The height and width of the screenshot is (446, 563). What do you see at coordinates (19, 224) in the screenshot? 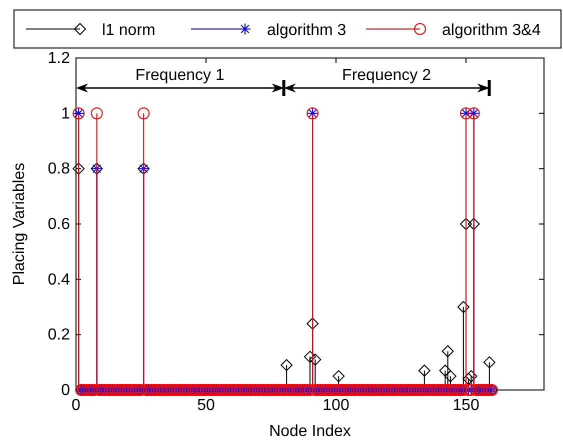
I see `y-axis-title: Placing Variables` at bounding box center [19, 224].